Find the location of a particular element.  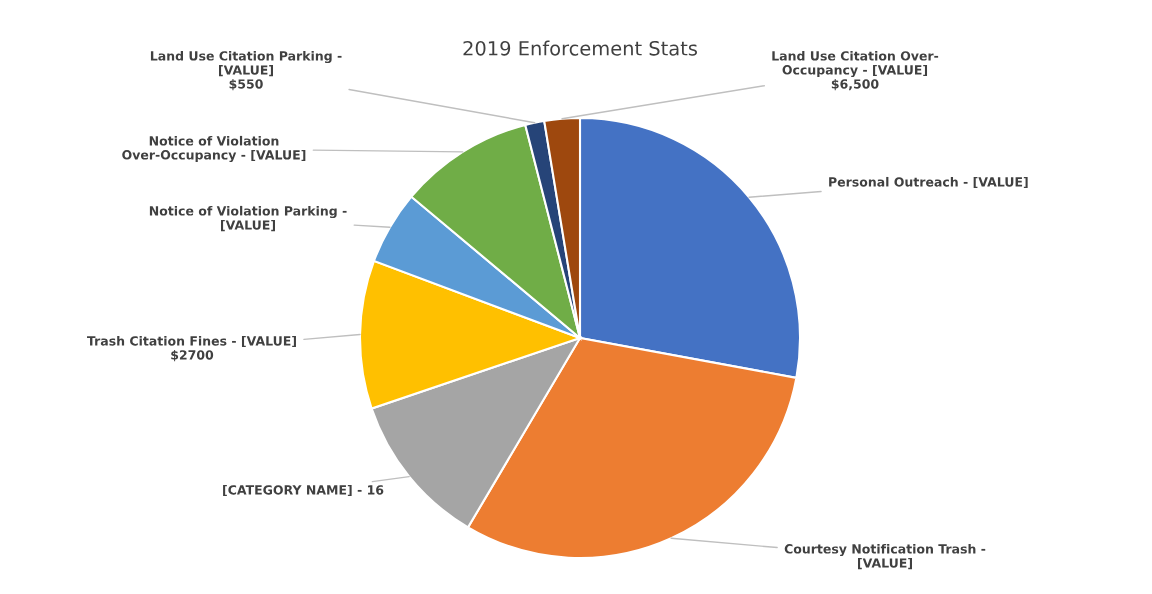

slice-label: Land Use Citation Parking - [VALUE] $550 is located at coordinates (246, 70).